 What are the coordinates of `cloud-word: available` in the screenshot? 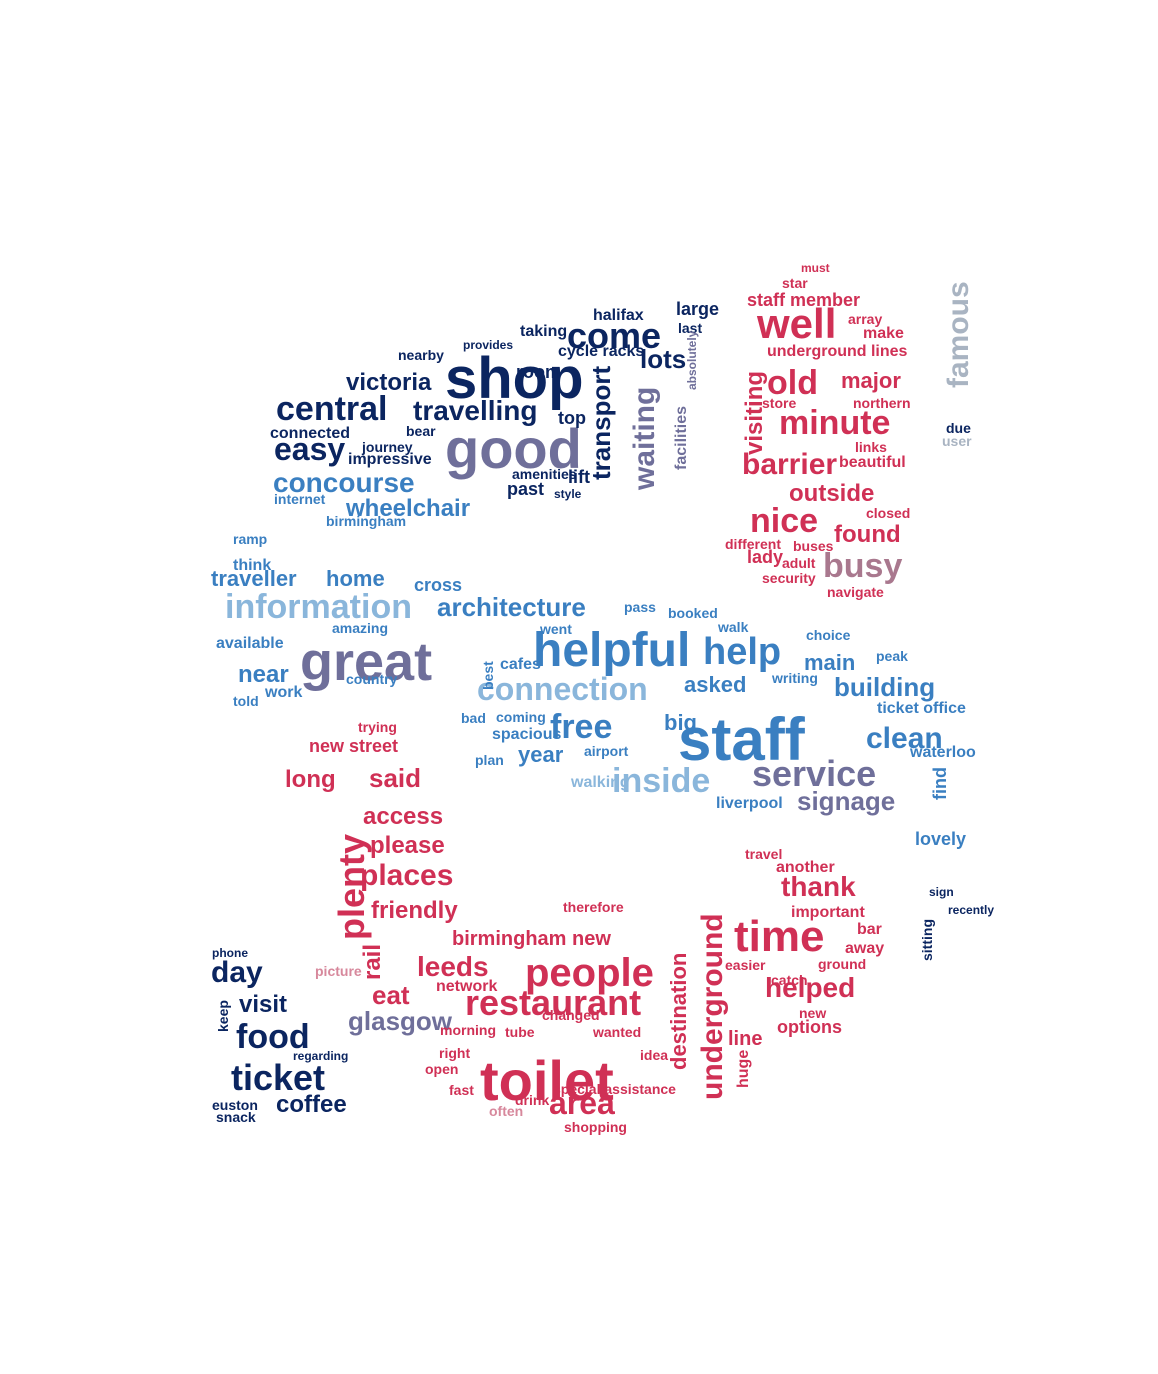 It's located at (250, 643).